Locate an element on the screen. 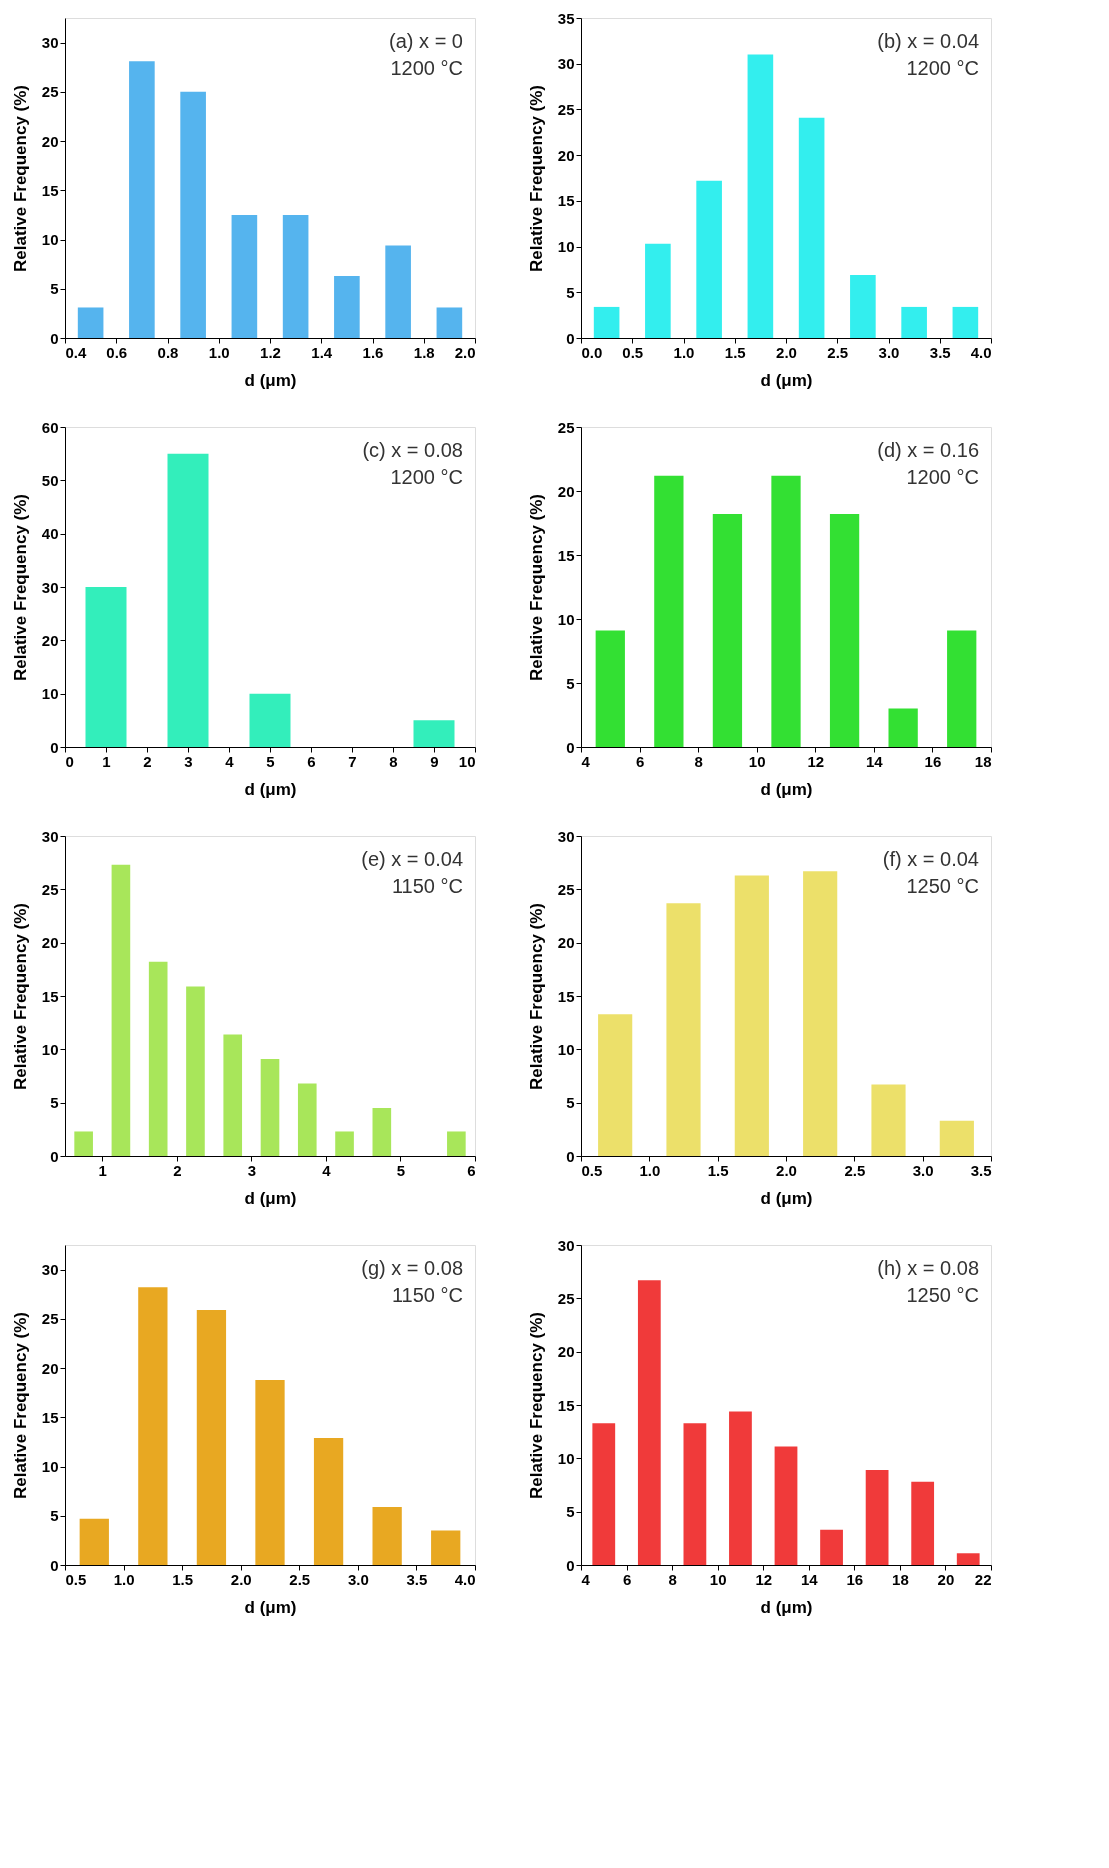 The width and height of the screenshot is (1109, 1868). annotation: (d) x = 0.16 is located at coordinates (928, 450).